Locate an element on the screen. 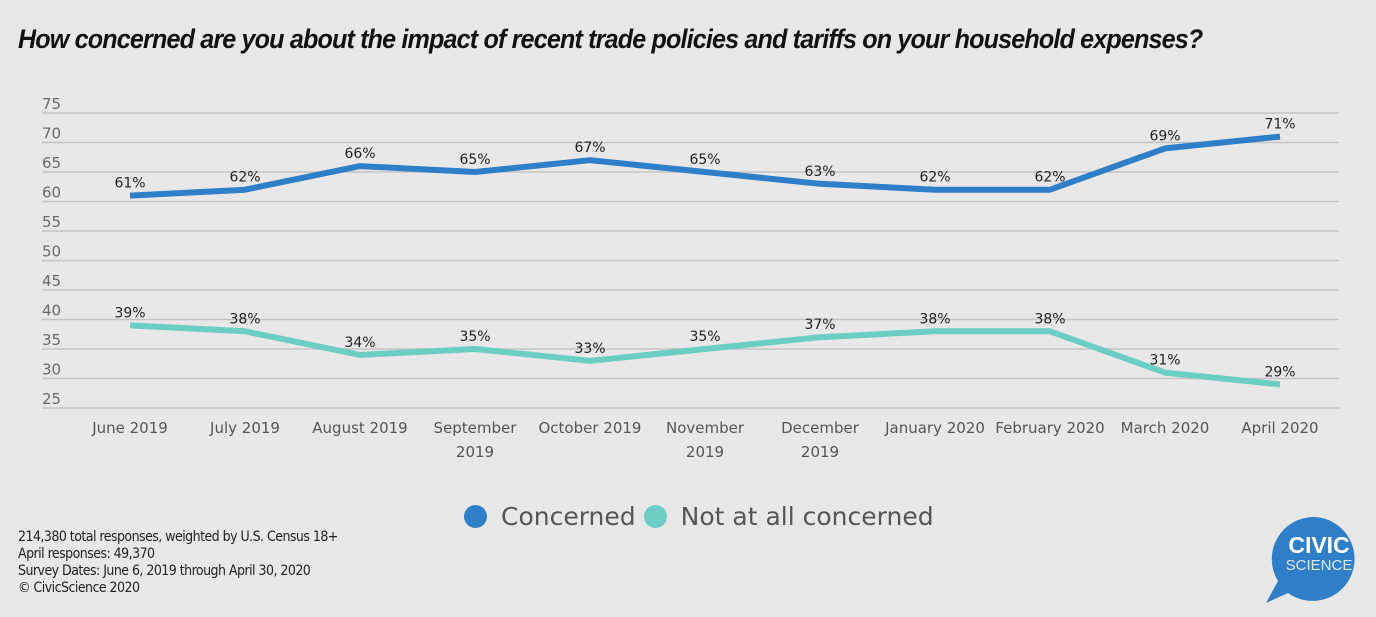  y-axis-ticks: 75 70 65 60 55 50 45 40 35 30 25 is located at coordinates (51, 251).